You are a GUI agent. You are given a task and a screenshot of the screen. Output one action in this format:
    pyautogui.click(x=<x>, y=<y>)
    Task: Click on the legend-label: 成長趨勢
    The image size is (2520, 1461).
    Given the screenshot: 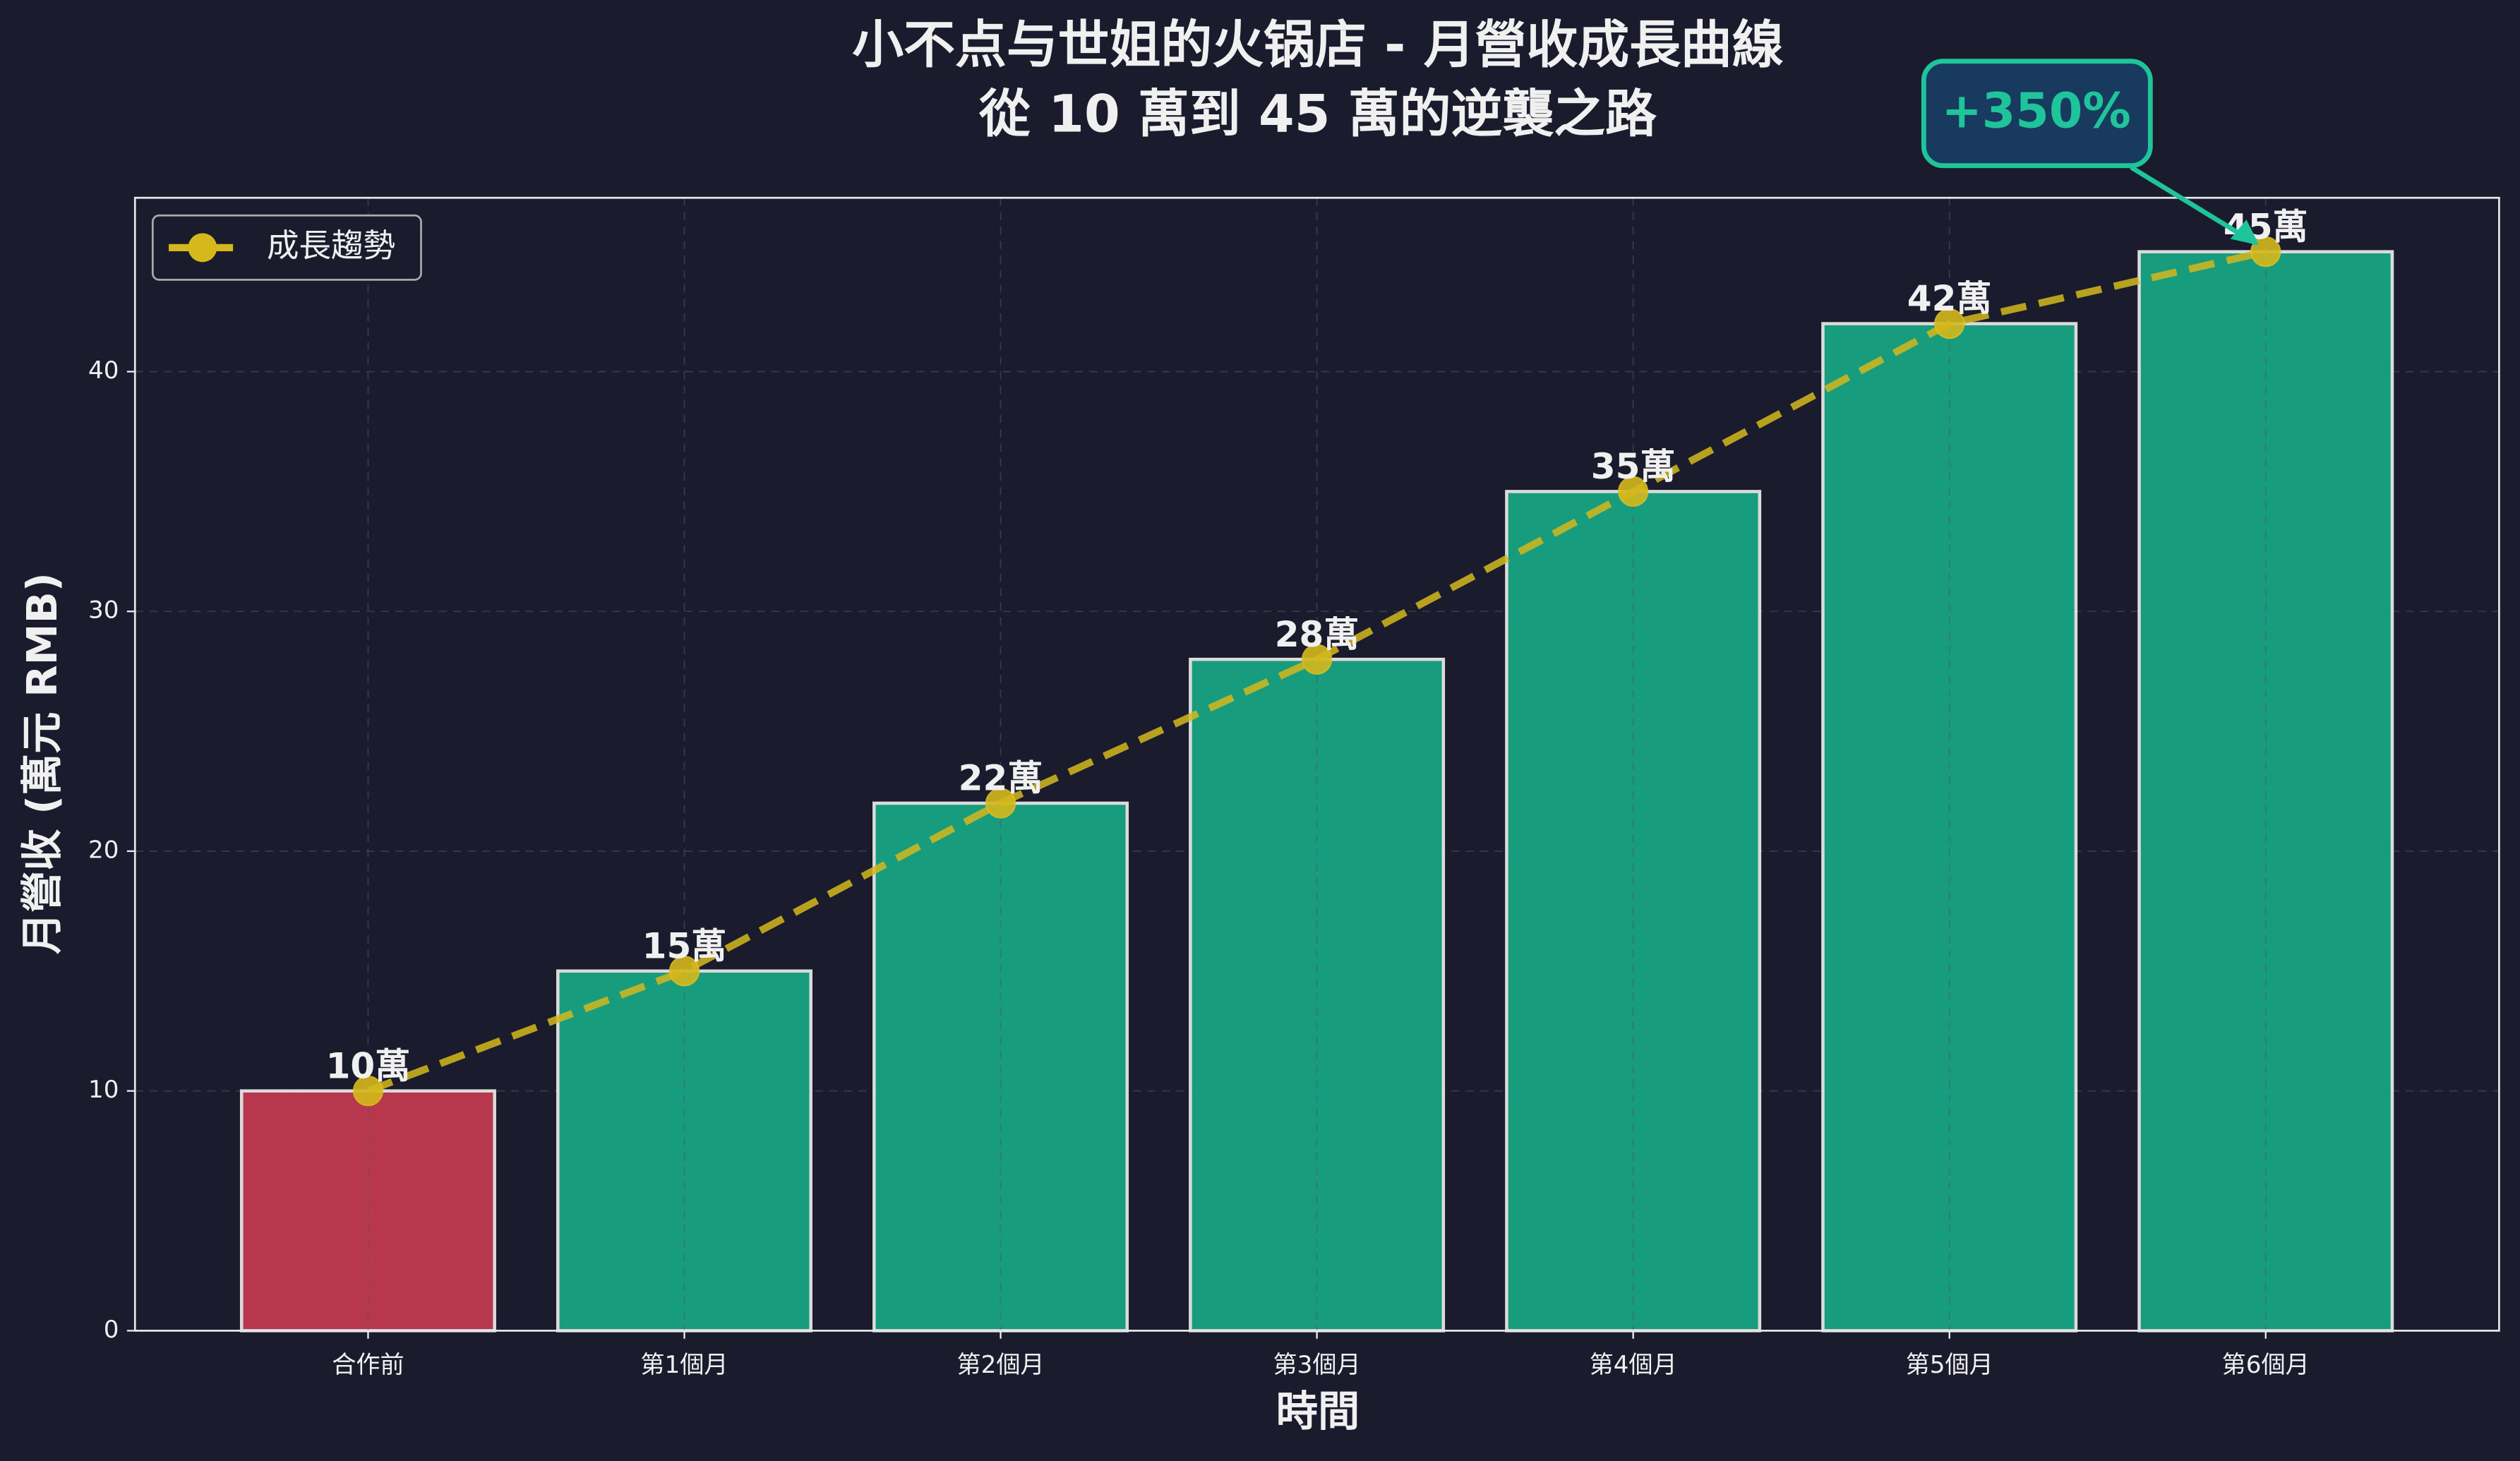 What is the action you would take?
    pyautogui.click(x=331, y=245)
    